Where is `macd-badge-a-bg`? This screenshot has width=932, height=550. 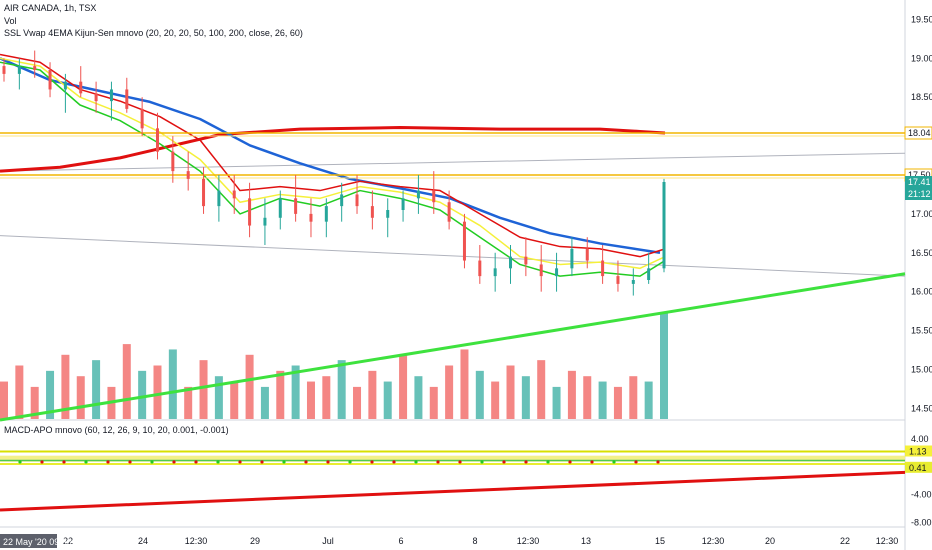 macd-badge-a-bg is located at coordinates (918, 451).